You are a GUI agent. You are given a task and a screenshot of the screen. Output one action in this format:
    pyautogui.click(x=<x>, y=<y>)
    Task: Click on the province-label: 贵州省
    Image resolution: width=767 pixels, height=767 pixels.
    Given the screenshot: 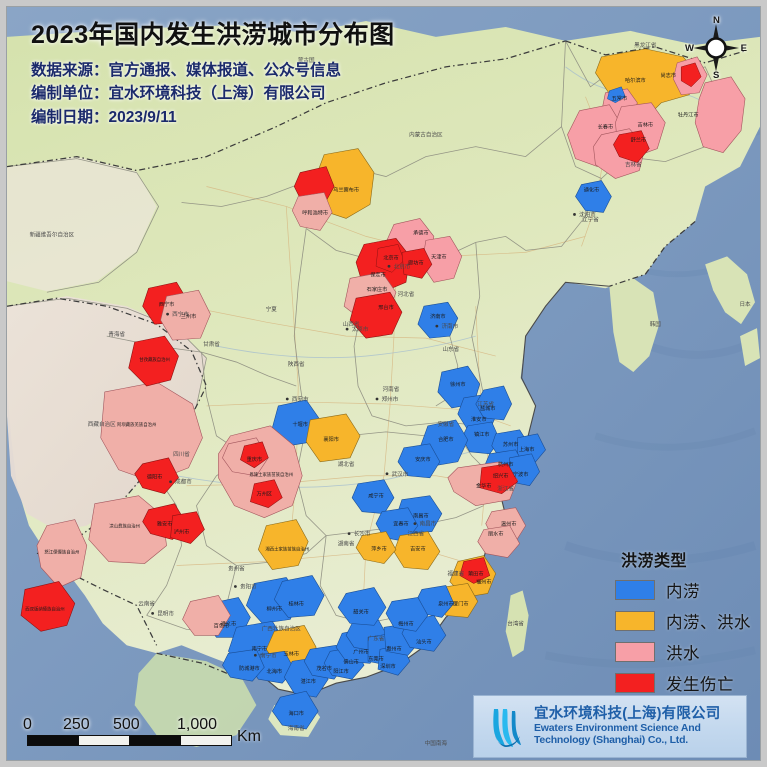 What is the action you would take?
    pyautogui.click(x=236, y=569)
    